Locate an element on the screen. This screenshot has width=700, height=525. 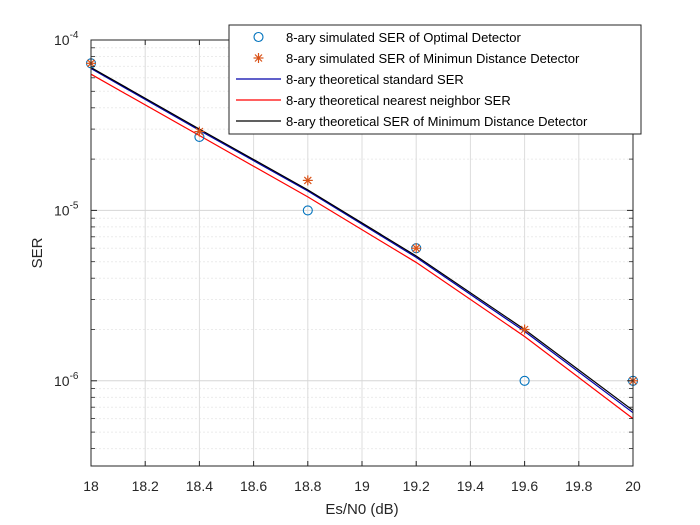
legend-entry-label: 8-ary theoretical nearest neighbor SER is located at coordinates (398, 100).